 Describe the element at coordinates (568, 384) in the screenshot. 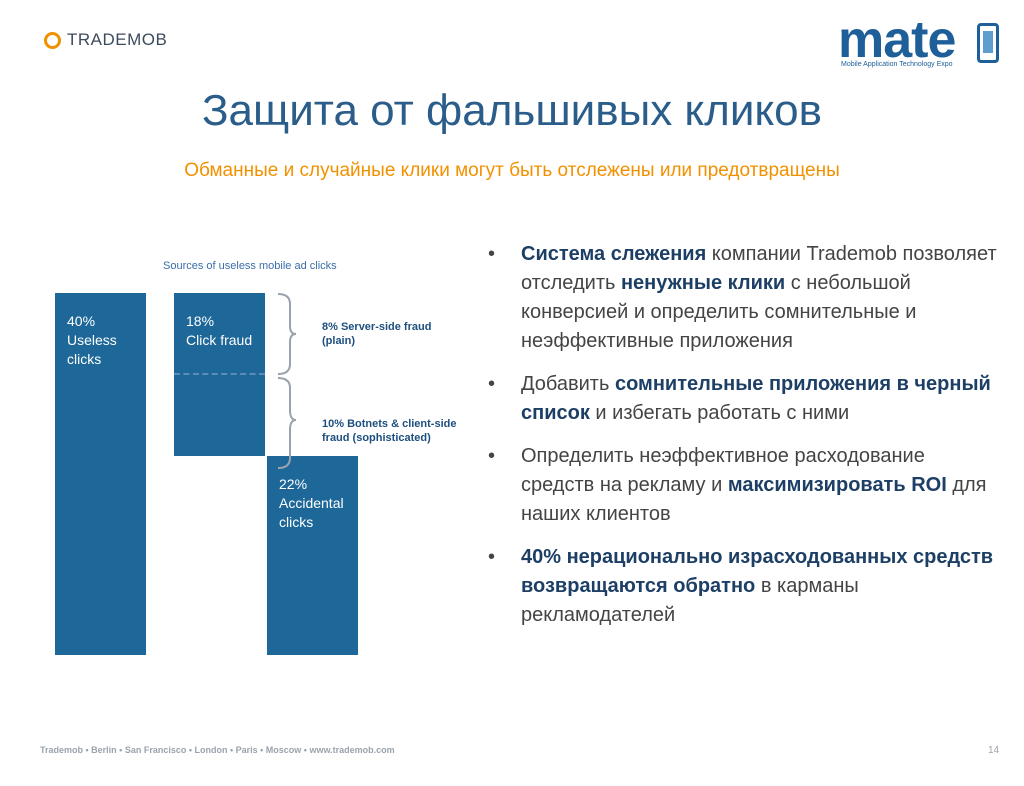

I see `bullet-text: Добавить` at that location.